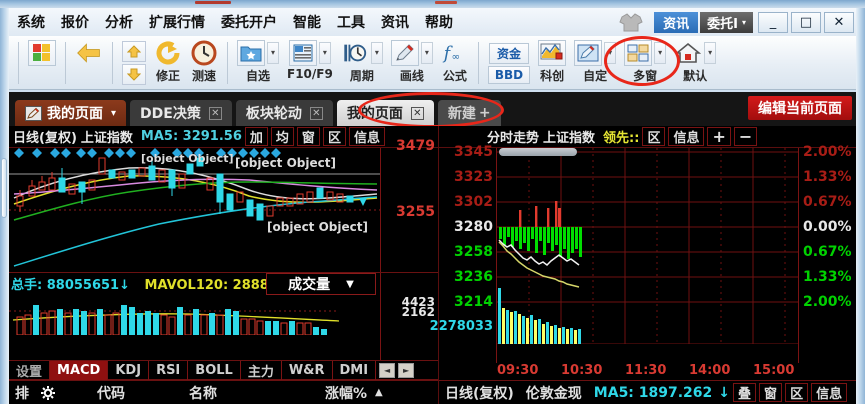 The image size is (865, 404). Describe the element at coordinates (771, 392) in the screenshot. I see `status-btn-window: 窗` at that location.